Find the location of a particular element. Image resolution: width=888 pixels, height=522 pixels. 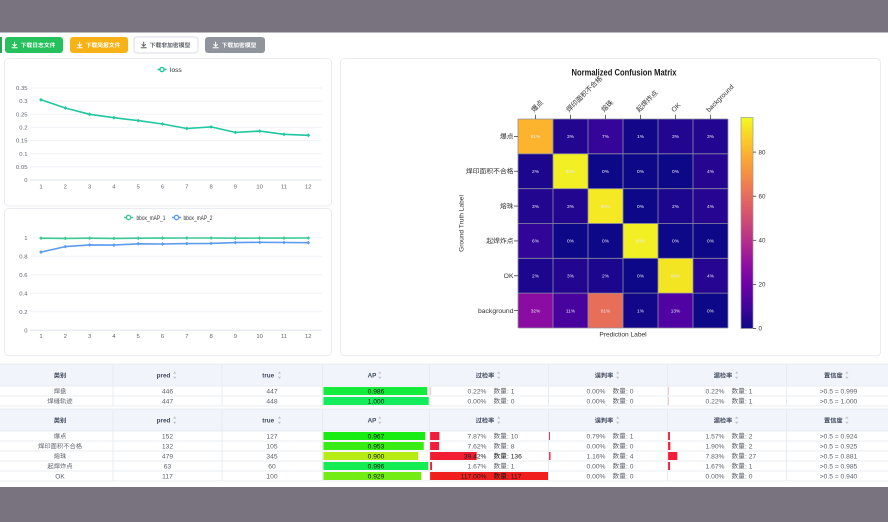

svg-text: 0 is located at coordinates (761, 329).